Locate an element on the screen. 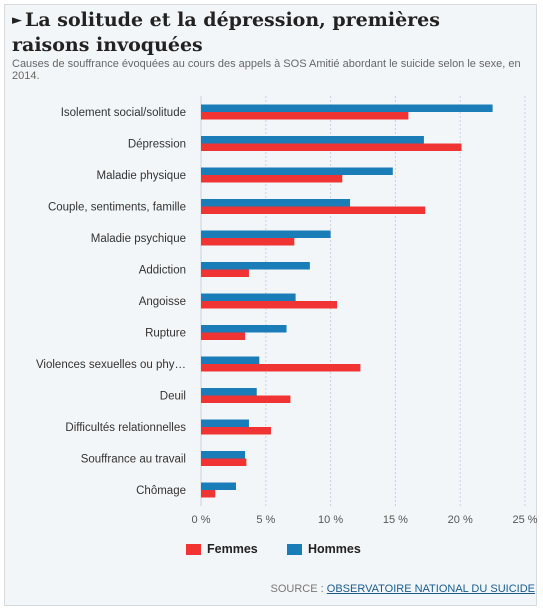 The width and height of the screenshot is (543, 612). legend-item-femmes: Femmes is located at coordinates (222, 549).